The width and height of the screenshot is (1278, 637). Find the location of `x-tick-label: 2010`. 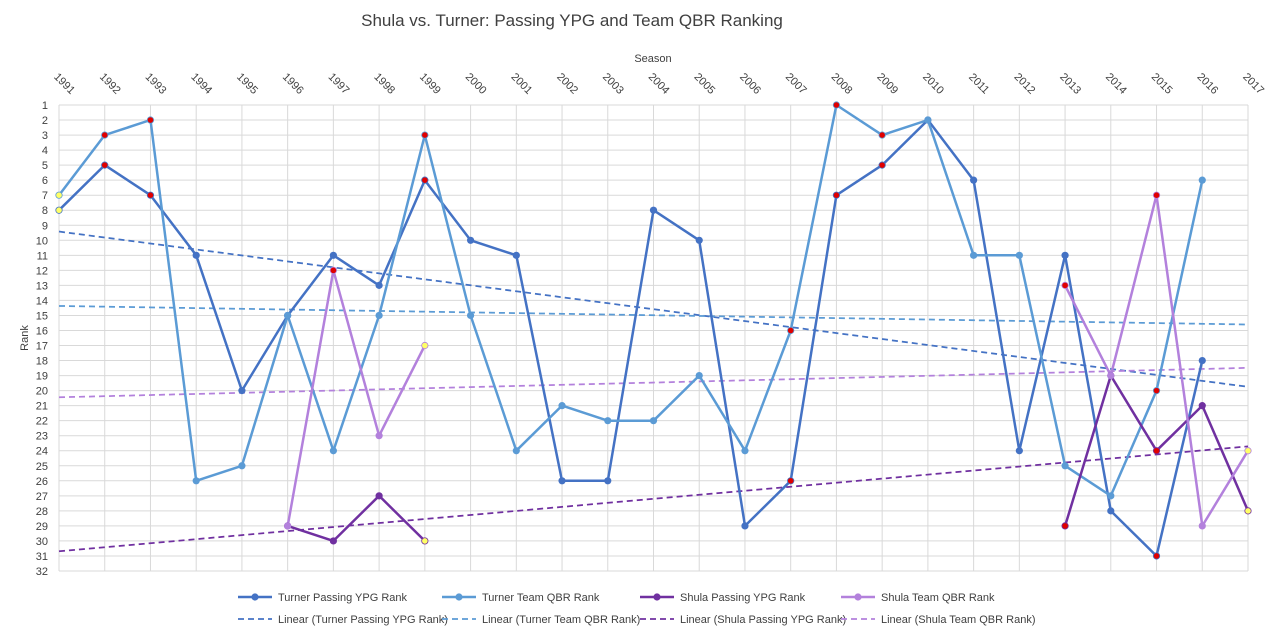

x-tick-label: 2010 is located at coordinates (933, 84).